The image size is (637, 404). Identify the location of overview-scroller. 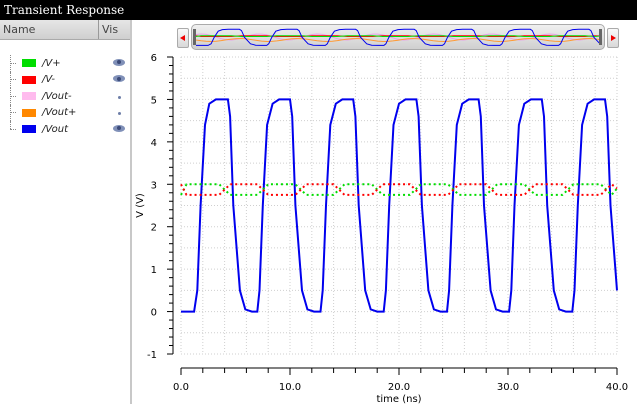
(398, 37).